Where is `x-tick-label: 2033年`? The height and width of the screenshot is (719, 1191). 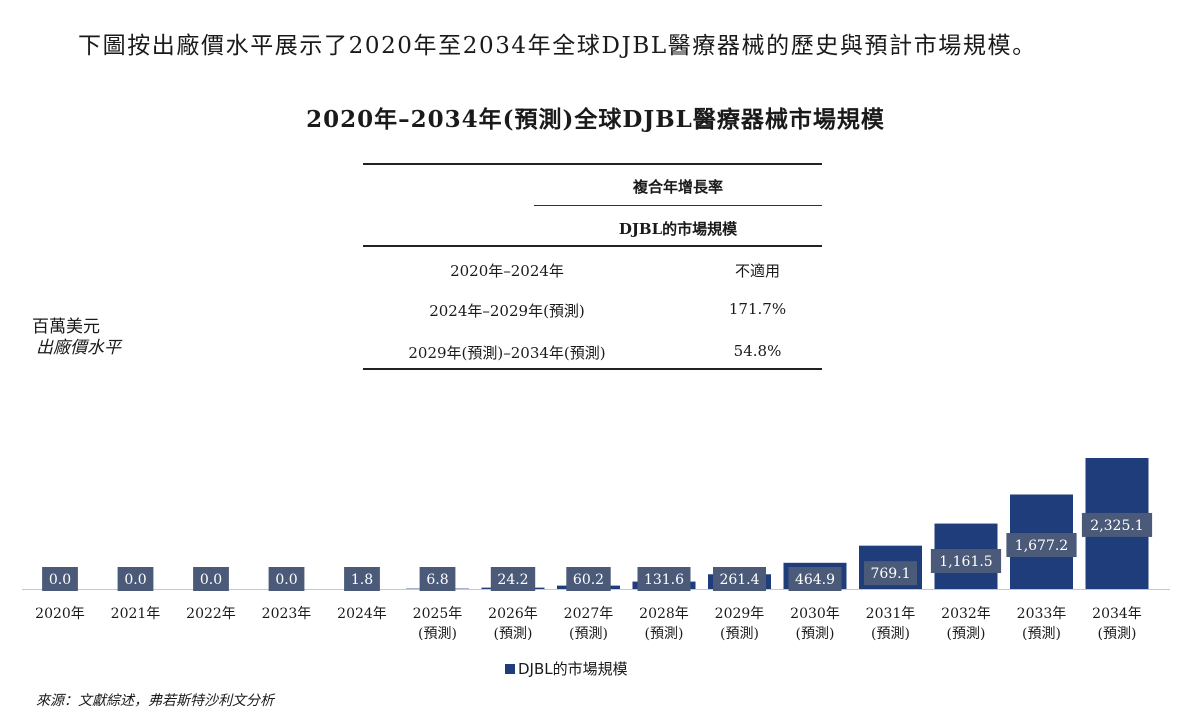 x-tick-label: 2033年 is located at coordinates (1042, 614).